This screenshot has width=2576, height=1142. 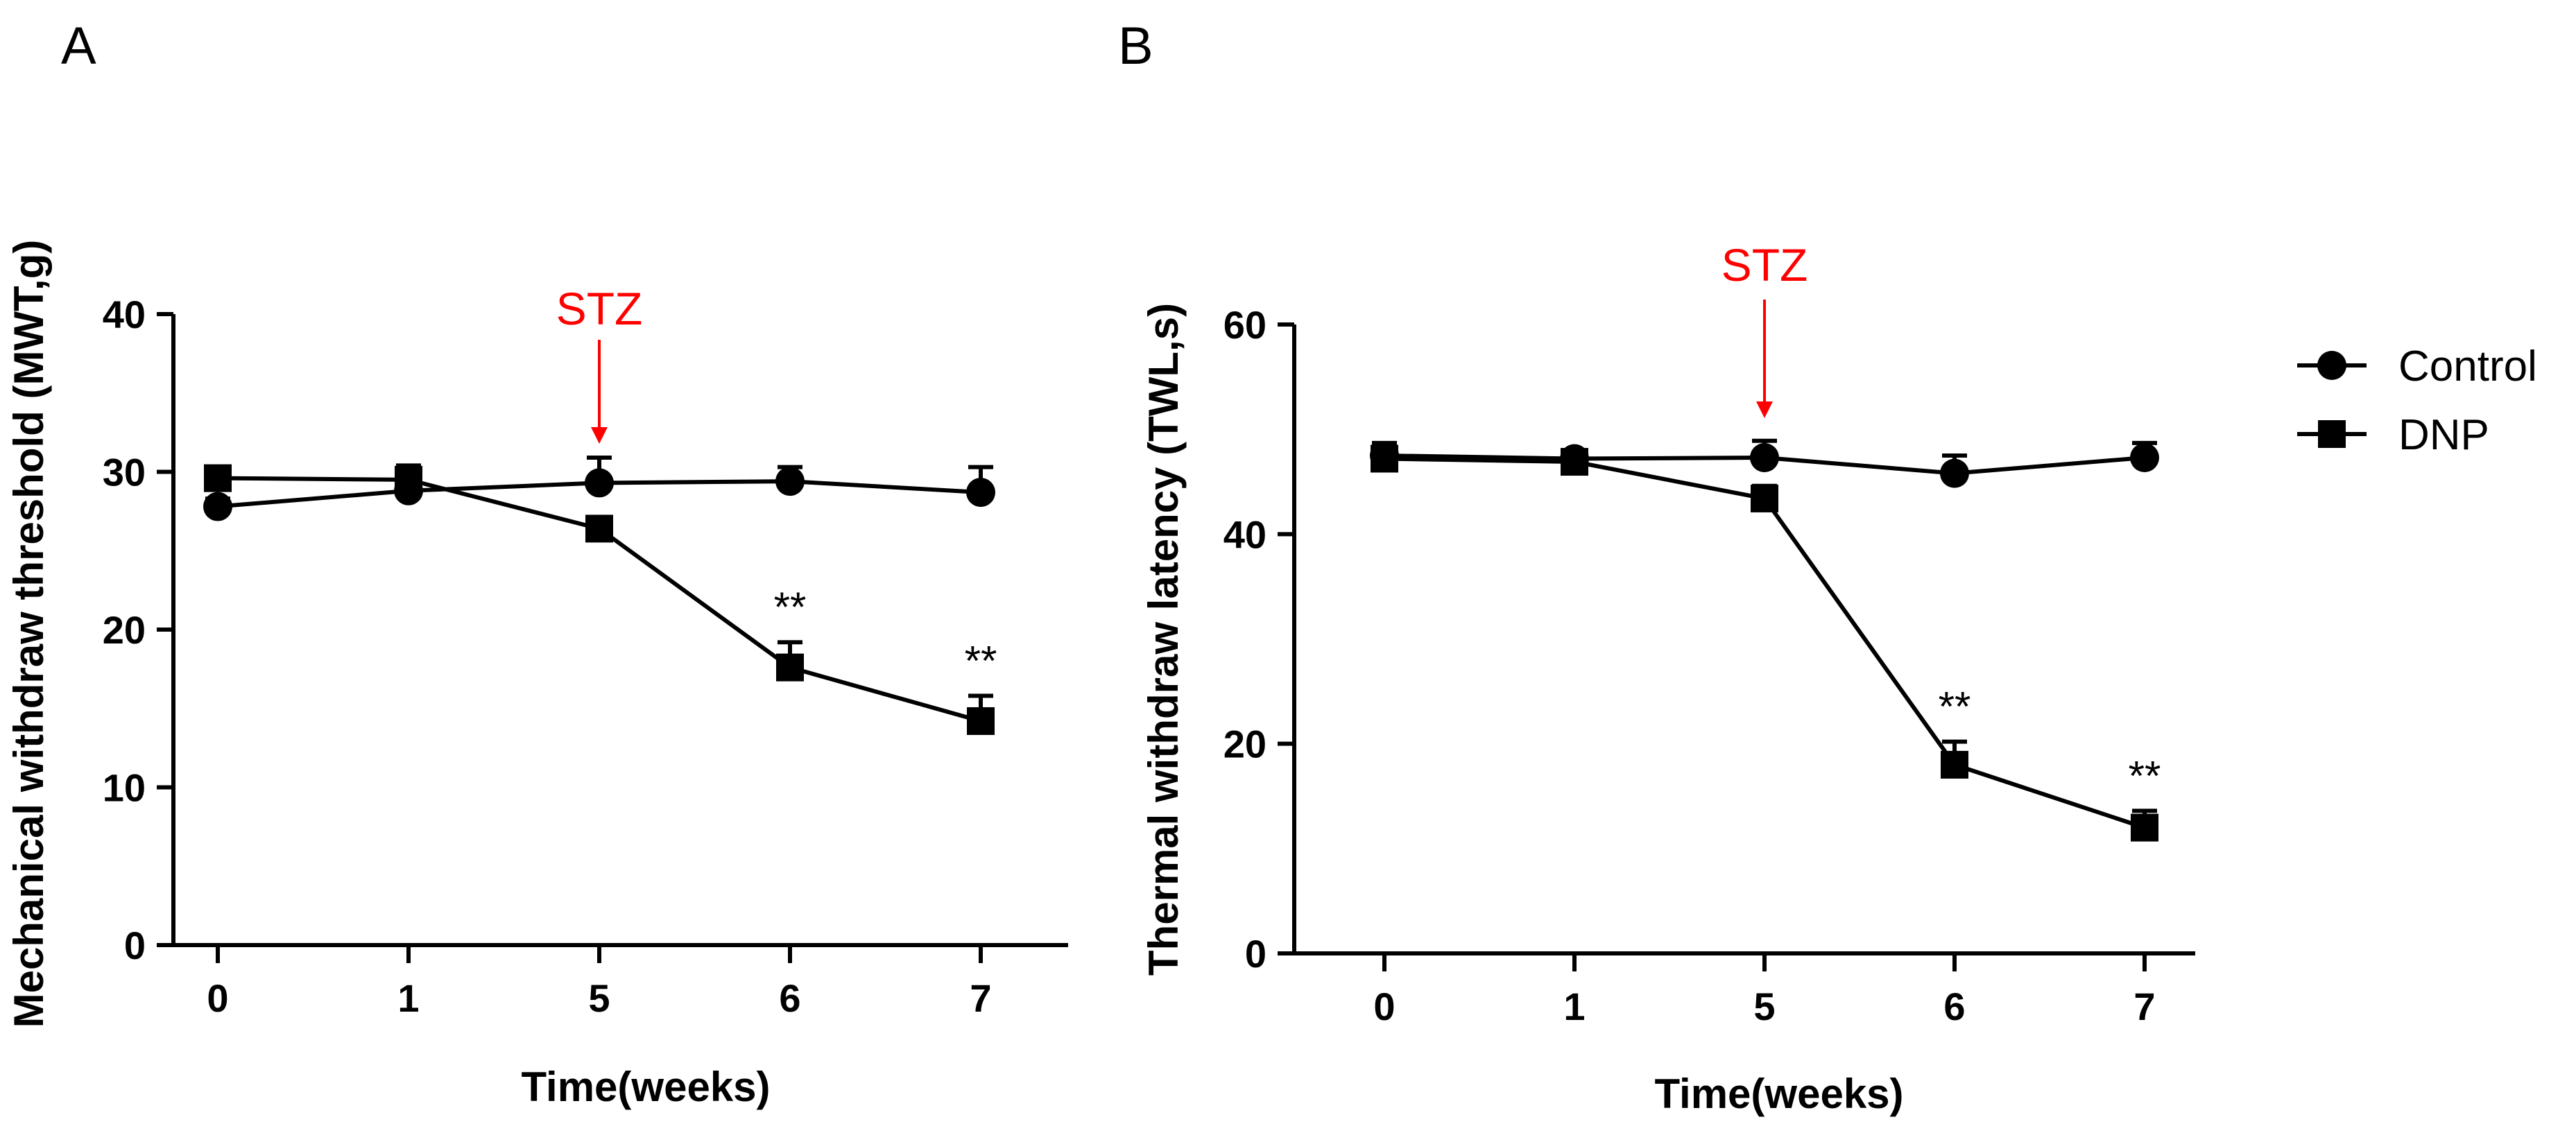 I want to click on panel-b-stz-label: STZ, so click(x=1764, y=265).